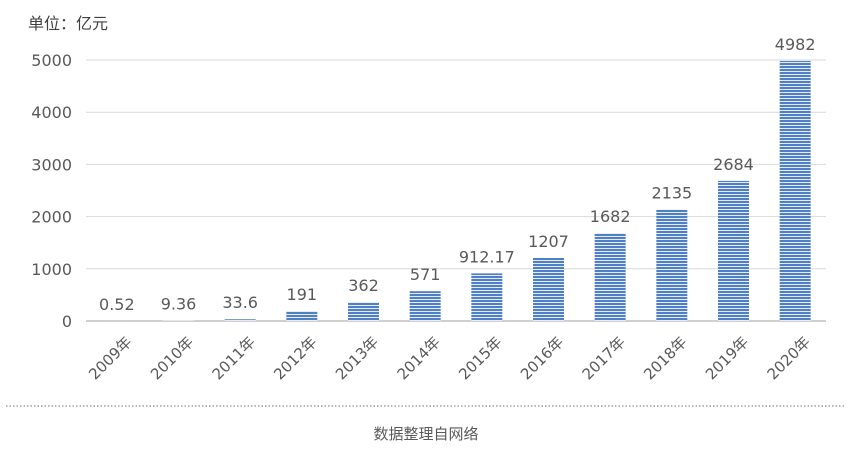  I want to click on x-tick-label: 2019年, so click(727, 358).